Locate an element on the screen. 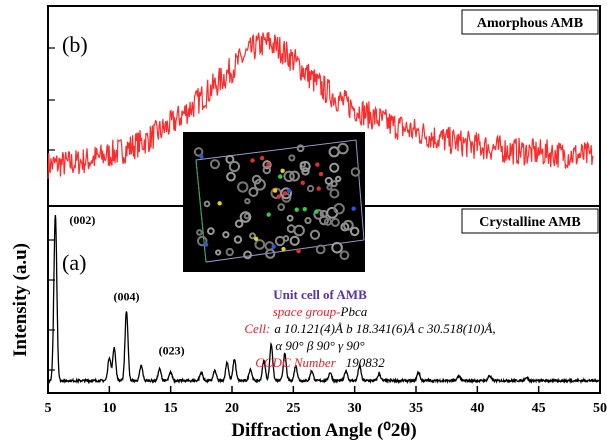 The height and width of the screenshot is (442, 607). peak-label: (004) is located at coordinates (127, 296).